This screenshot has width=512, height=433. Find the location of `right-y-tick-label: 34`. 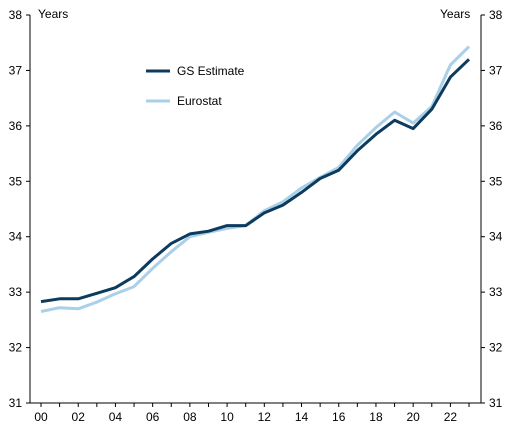

right-y-tick-label: 34 is located at coordinates (496, 237).